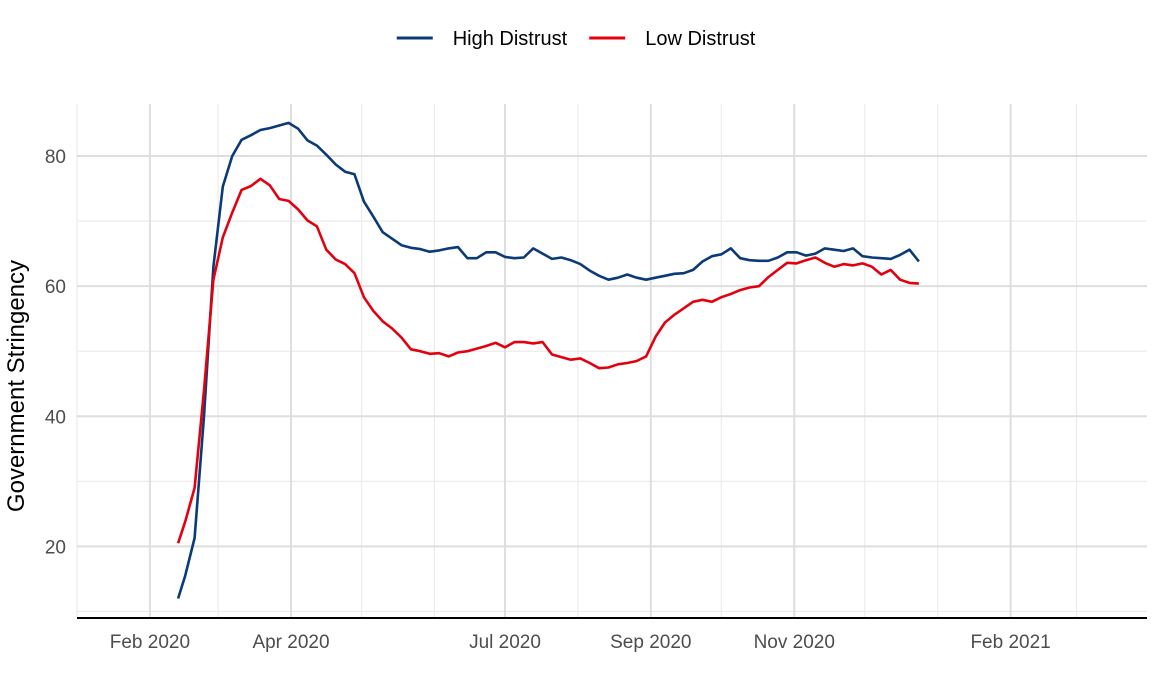 The width and height of the screenshot is (1152, 691). Describe the element at coordinates (576, 39) in the screenshot. I see `legend: High Distrust Low Distrust` at that location.